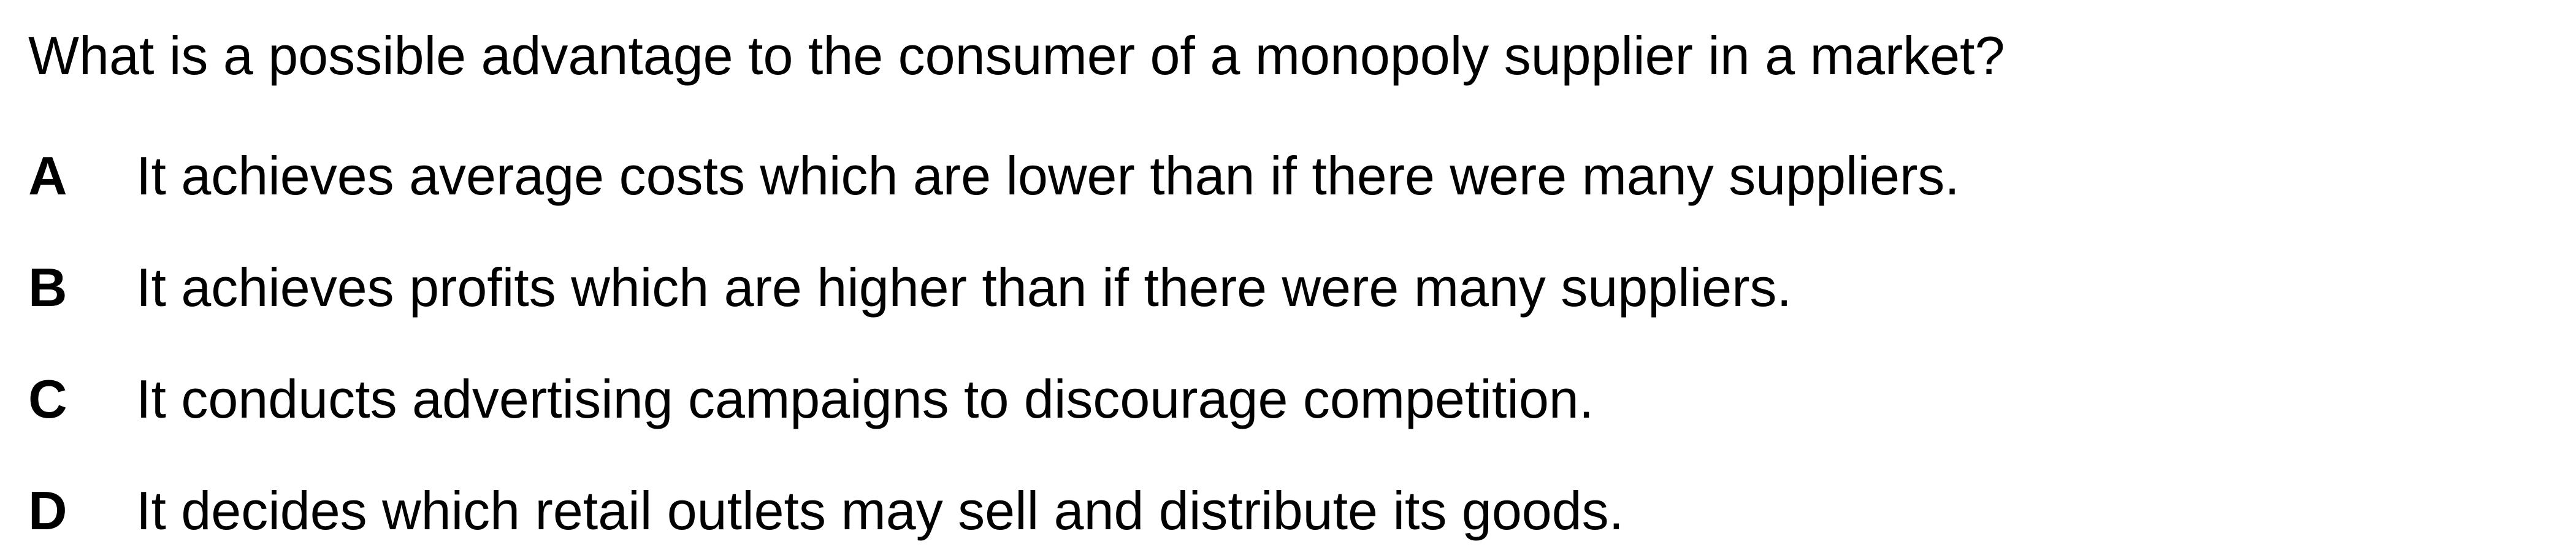  What do you see at coordinates (47, 287) in the screenshot?
I see `option-letter: B` at bounding box center [47, 287].